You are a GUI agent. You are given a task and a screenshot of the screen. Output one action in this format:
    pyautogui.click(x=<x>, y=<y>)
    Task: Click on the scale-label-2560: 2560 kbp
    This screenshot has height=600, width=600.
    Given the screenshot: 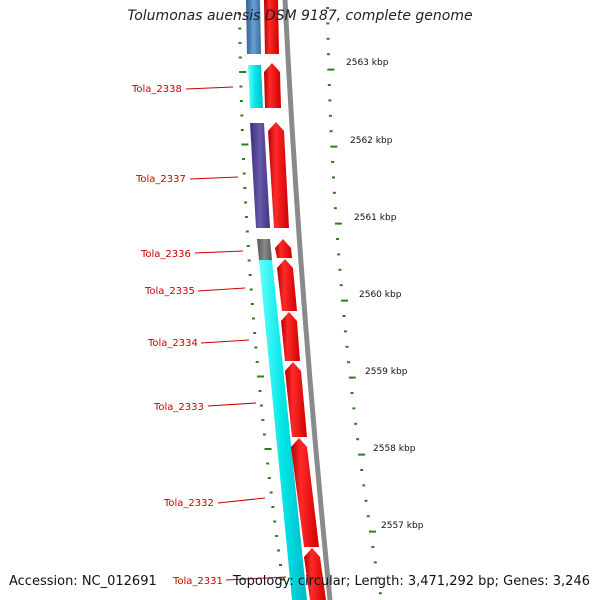 What is the action you would take?
    pyautogui.click(x=380, y=295)
    